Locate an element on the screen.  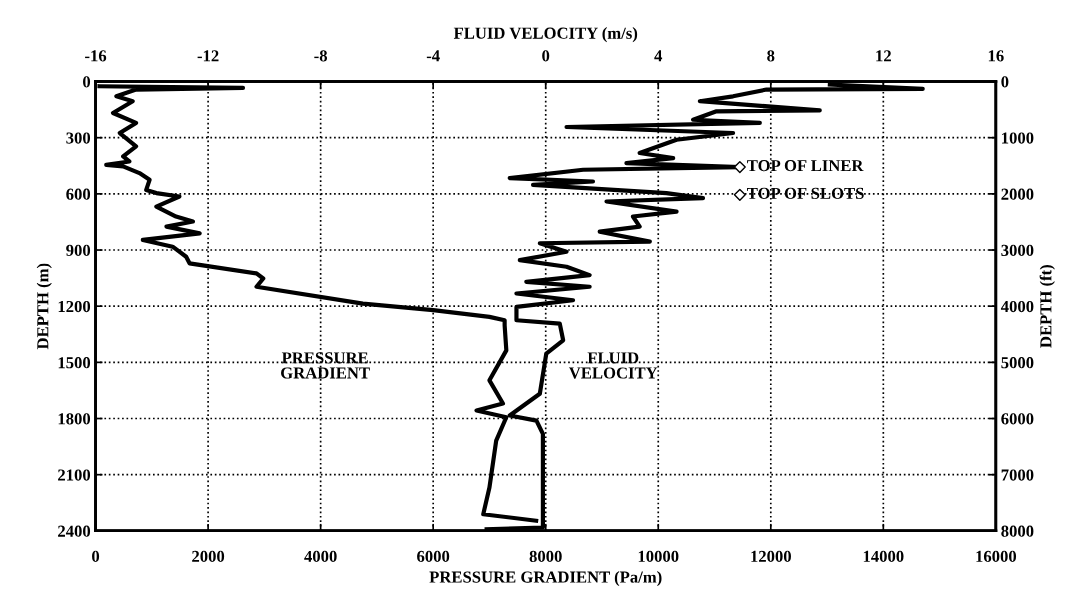
x2-tick-label: -4 is located at coordinates (433, 56).